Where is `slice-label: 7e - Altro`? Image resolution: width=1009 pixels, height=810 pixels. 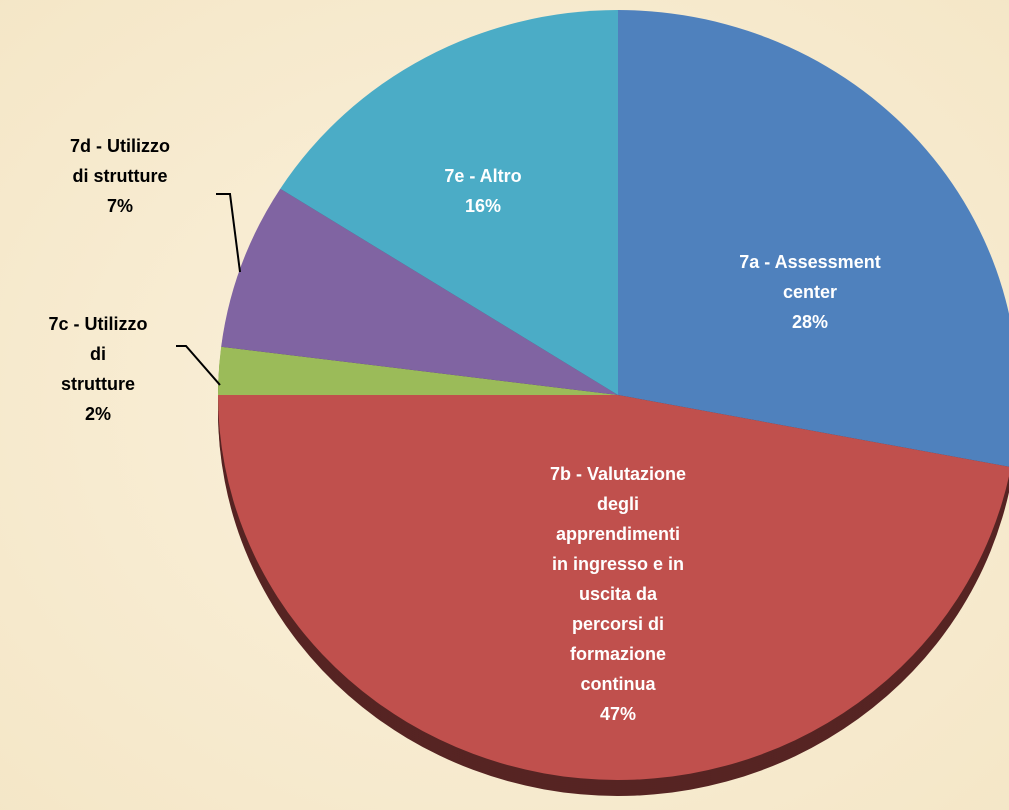 slice-label: 7e - Altro is located at coordinates (482, 176).